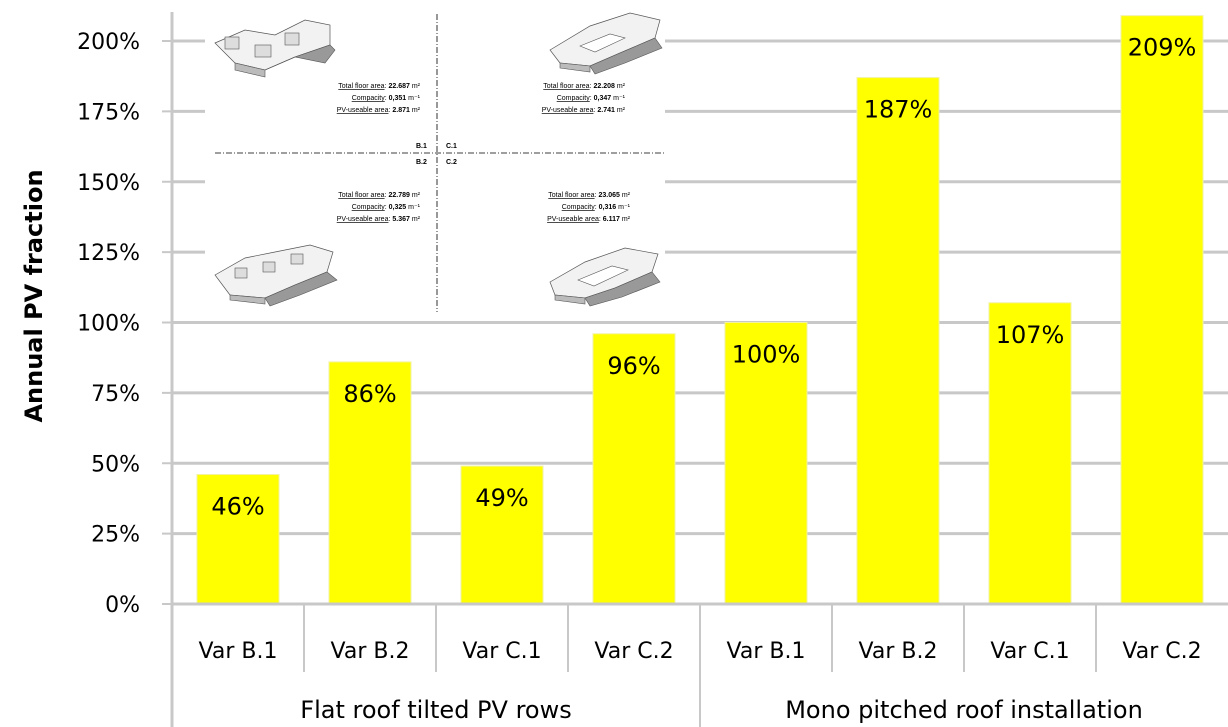  Describe the element at coordinates (421, 162) in the screenshot. I see `quadrant-label-b2: B.2` at that location.